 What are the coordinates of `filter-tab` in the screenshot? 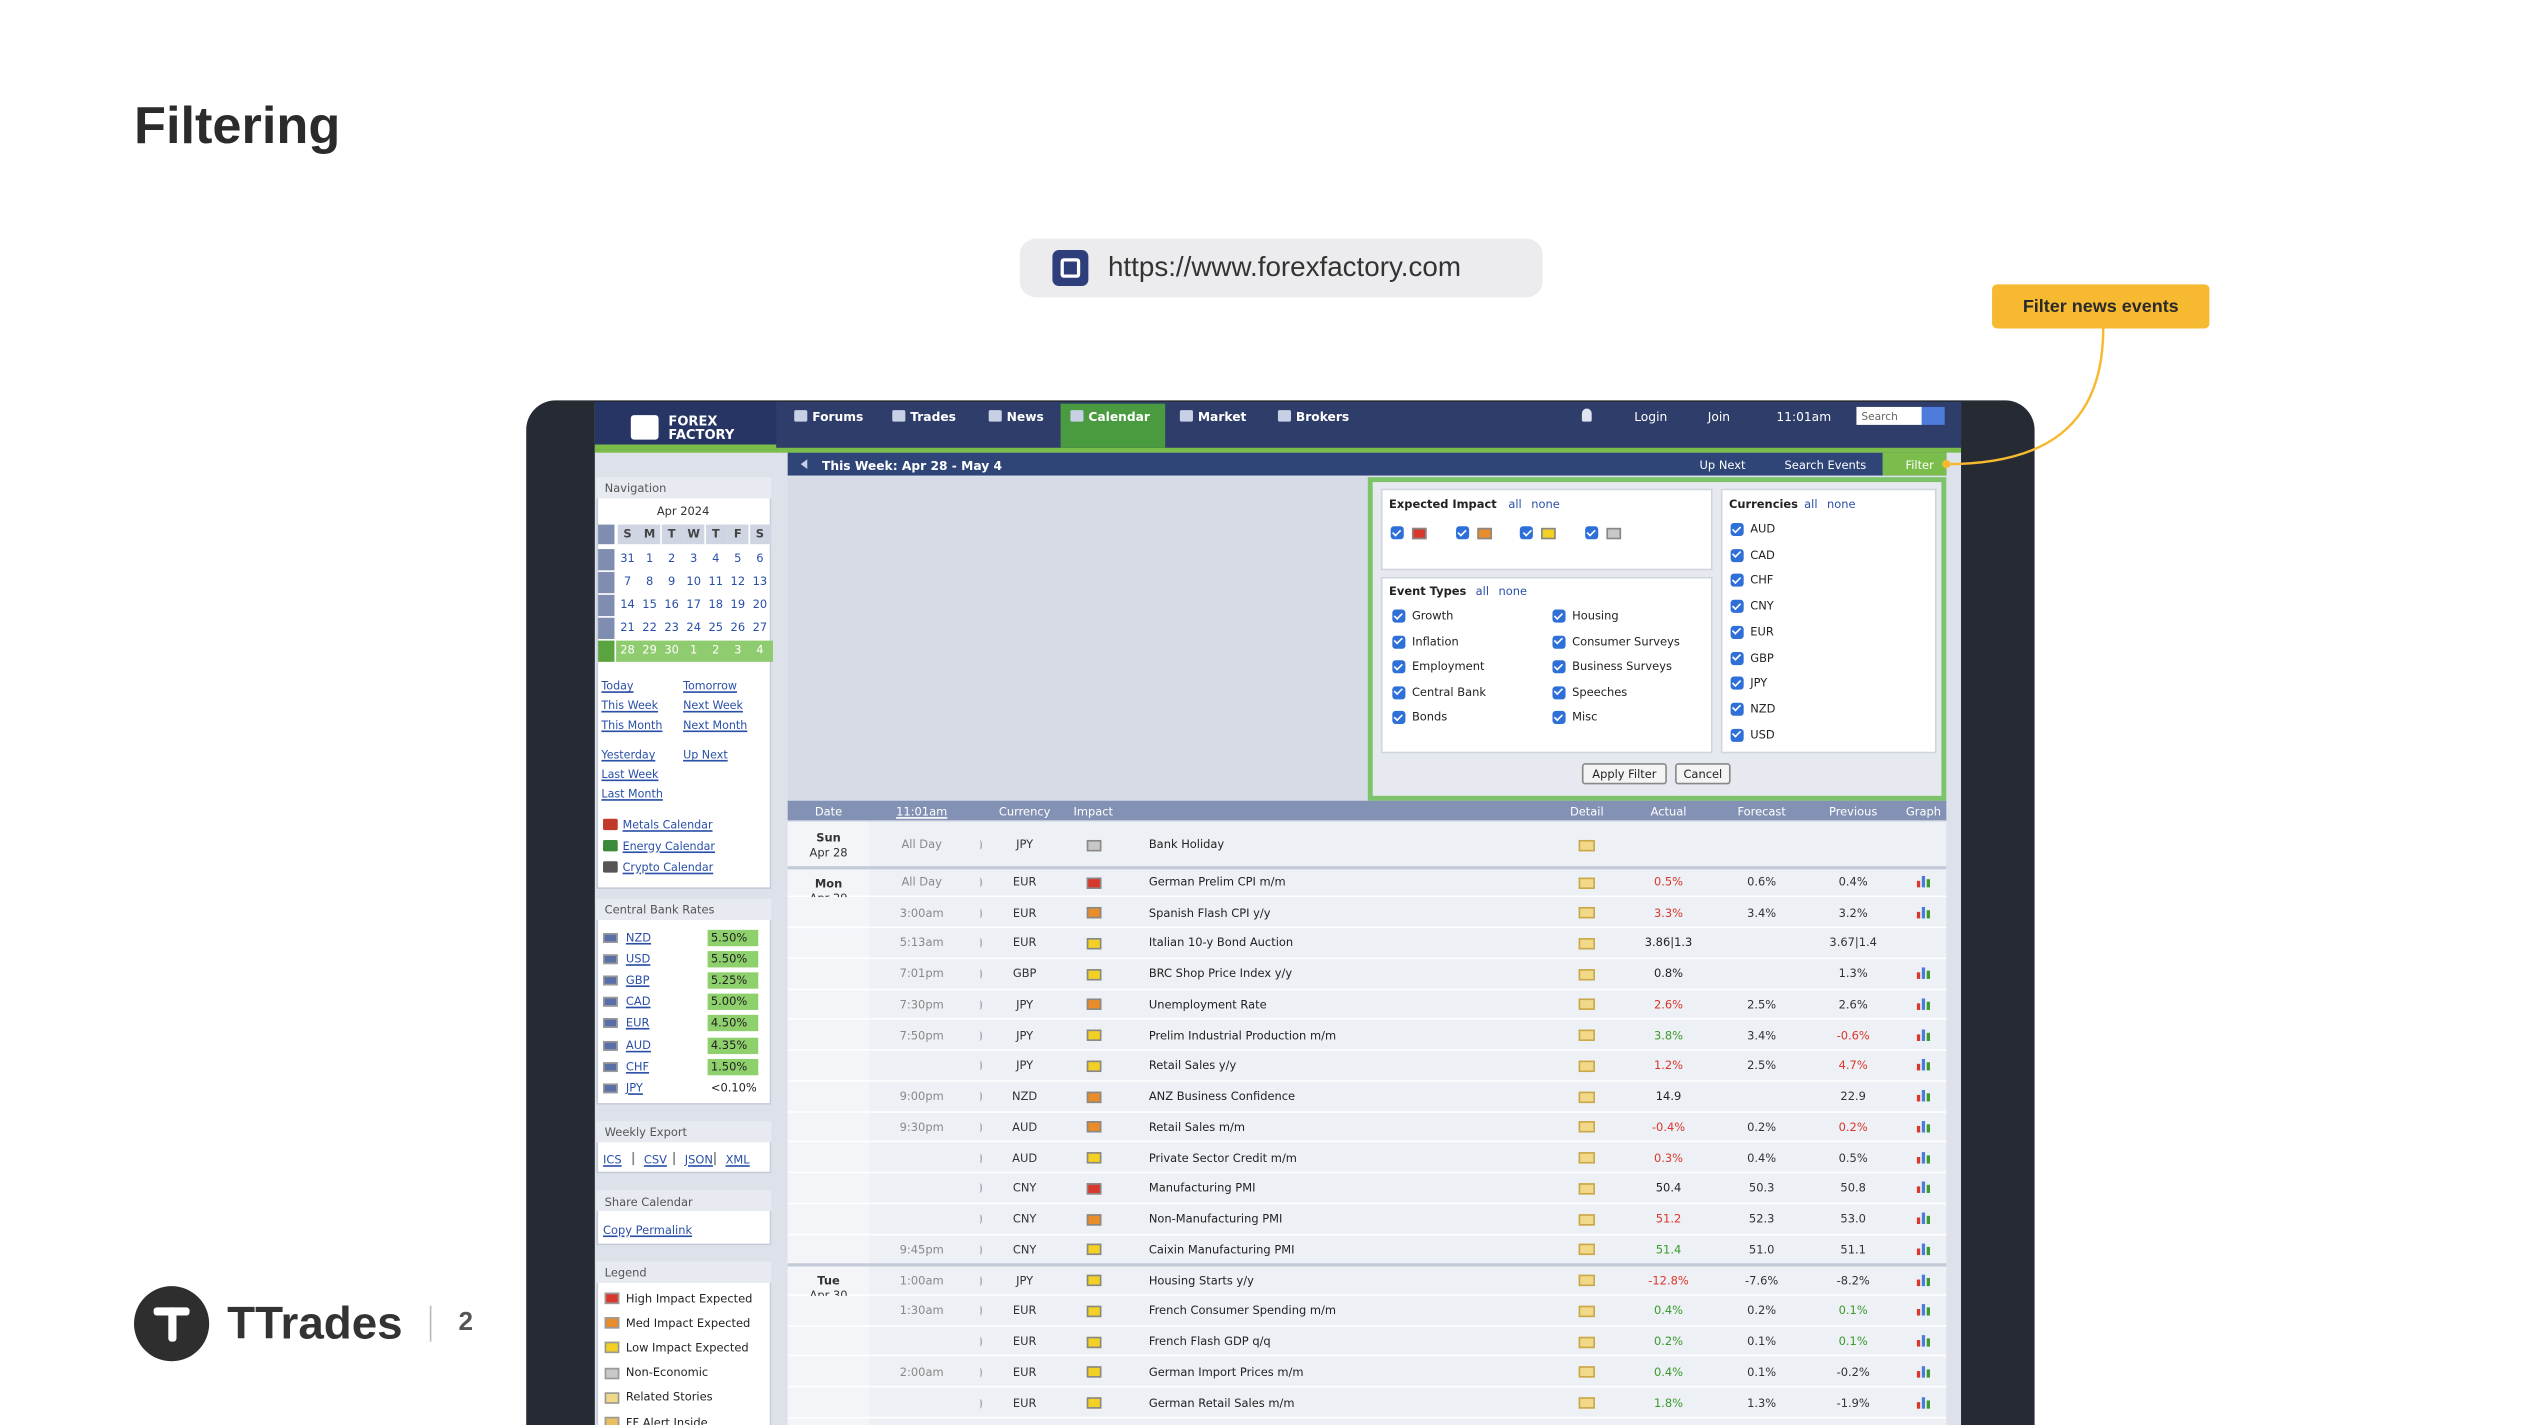 It's located at (1914, 464).